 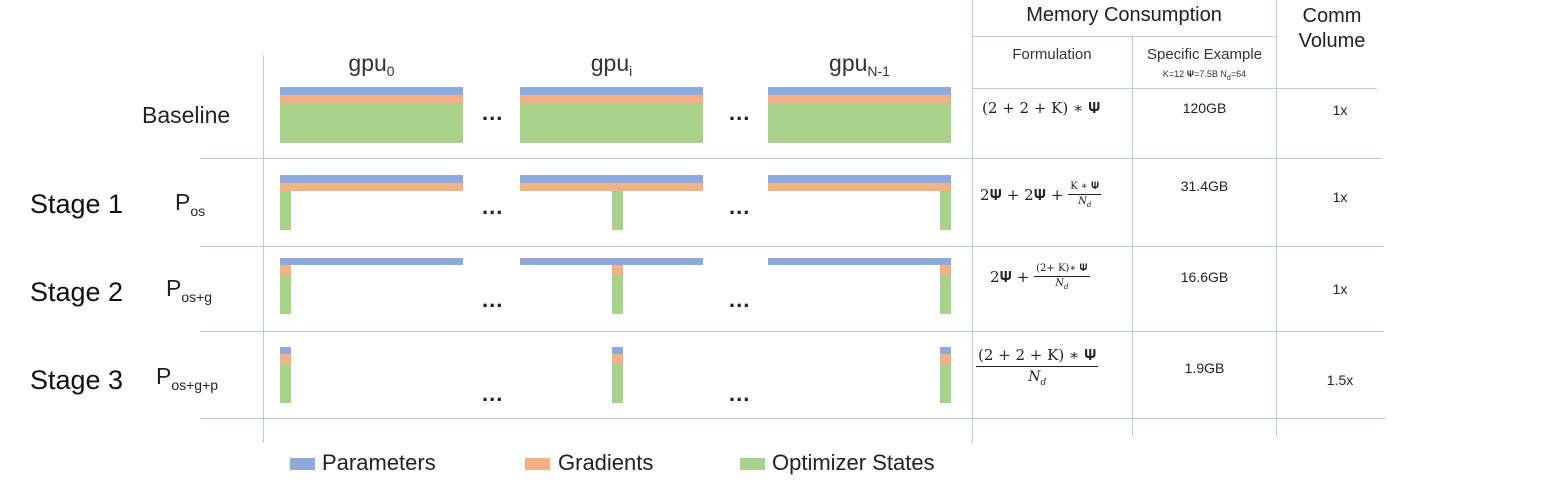 What do you see at coordinates (611, 123) in the screenshot?
I see `baseline-gpui-optimizer` at bounding box center [611, 123].